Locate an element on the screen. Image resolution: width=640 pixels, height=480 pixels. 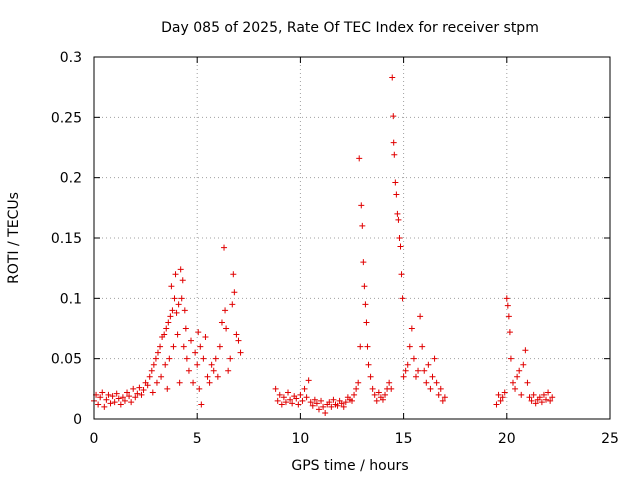
y-tick-label: 0.1 is located at coordinates (71, 299).